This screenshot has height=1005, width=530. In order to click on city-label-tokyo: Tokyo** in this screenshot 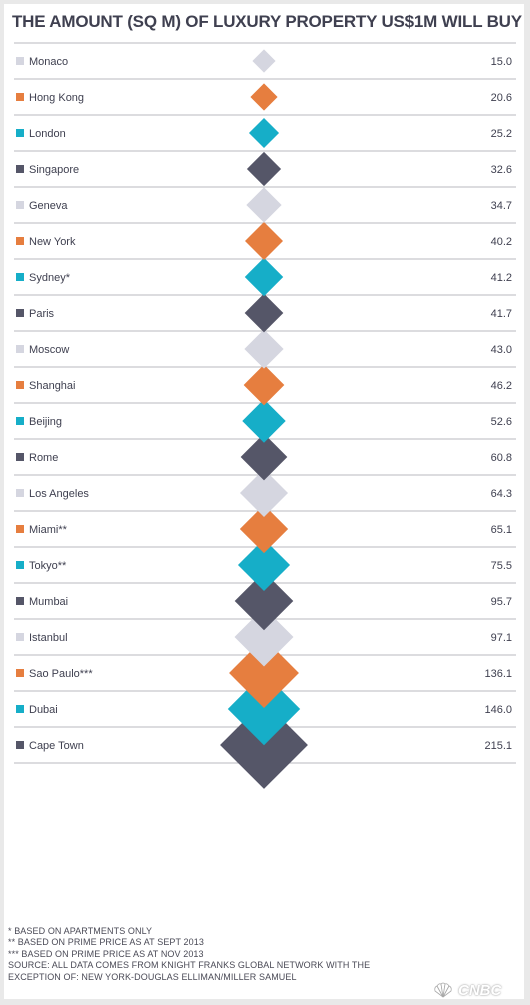, I will do `click(48, 566)`.